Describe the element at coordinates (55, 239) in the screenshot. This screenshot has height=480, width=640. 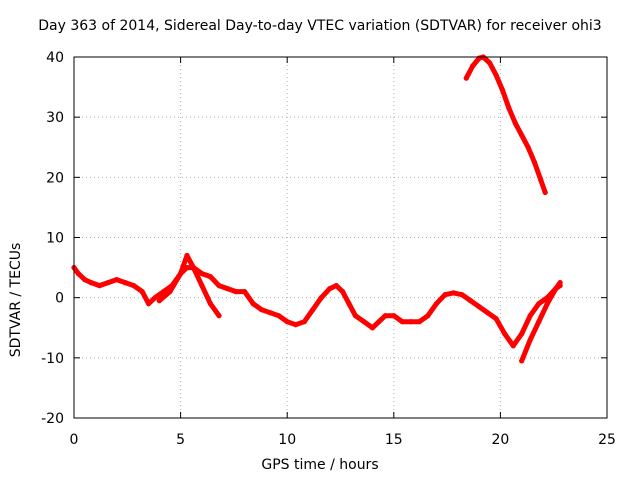
I see `y-tick-label: 10` at that location.